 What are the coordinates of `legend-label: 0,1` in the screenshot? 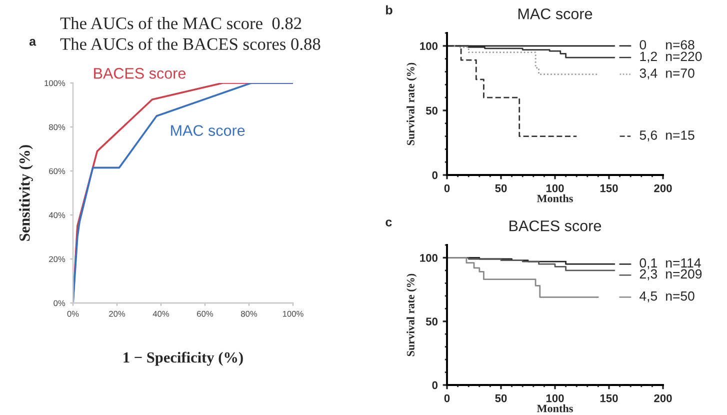 It's located at (648, 264).